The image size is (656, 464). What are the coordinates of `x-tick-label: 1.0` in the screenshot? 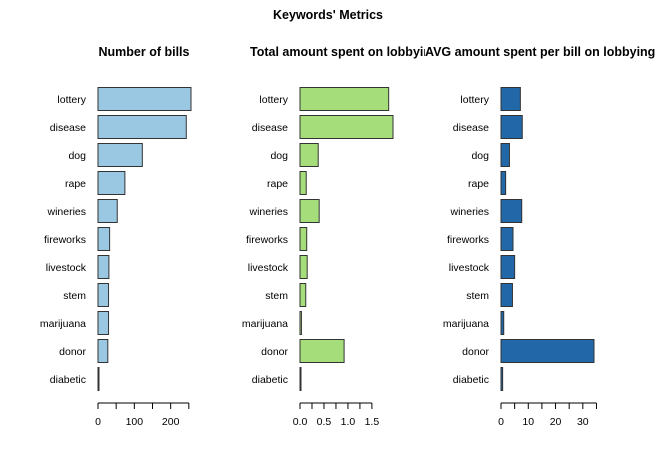 It's located at (348, 422).